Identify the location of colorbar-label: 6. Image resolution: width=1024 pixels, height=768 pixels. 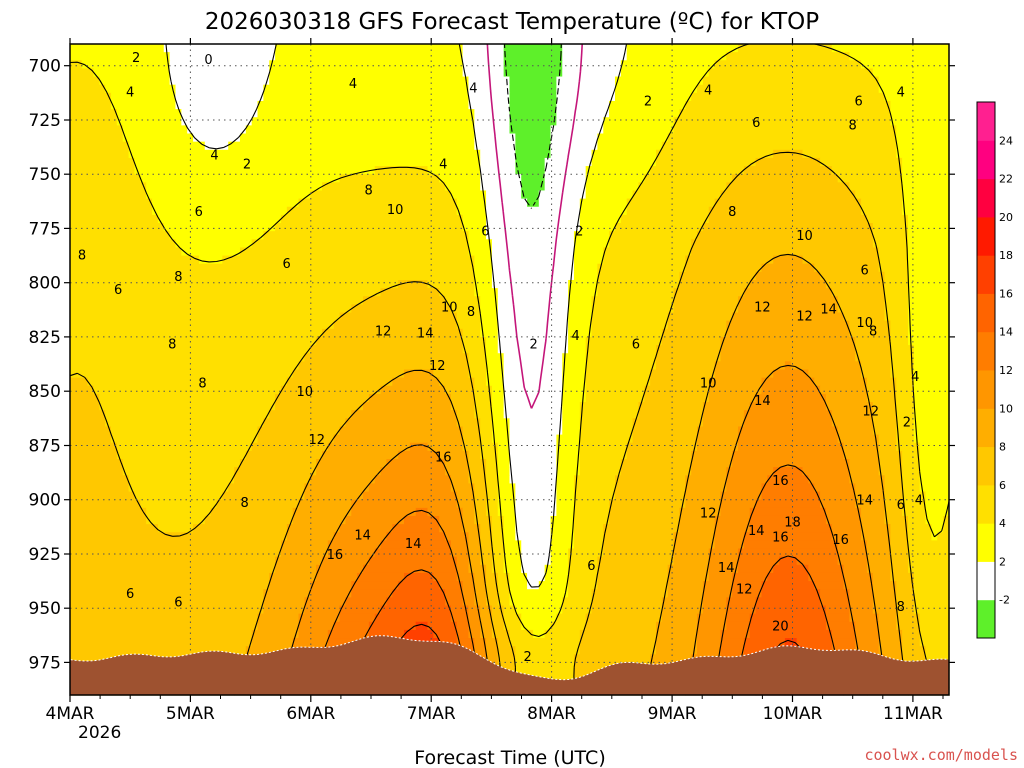
(1002, 485).